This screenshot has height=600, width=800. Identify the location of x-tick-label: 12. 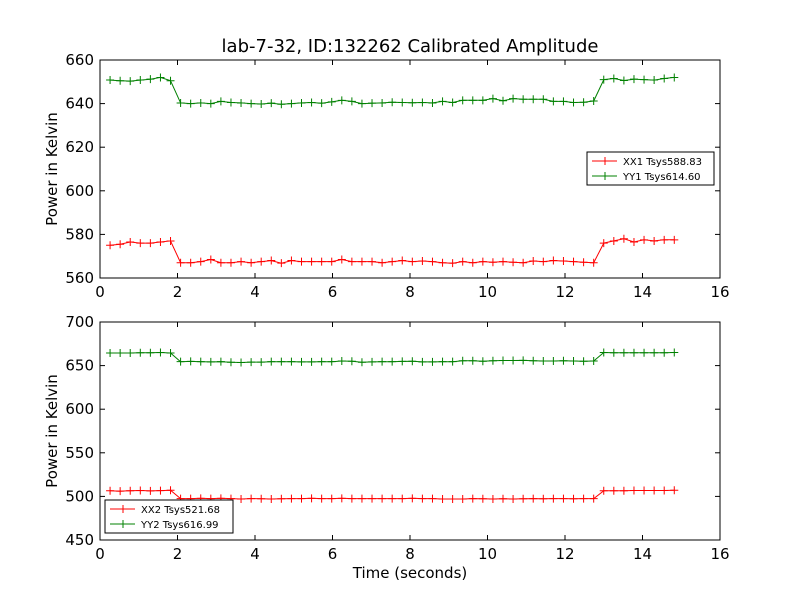
(564, 554).